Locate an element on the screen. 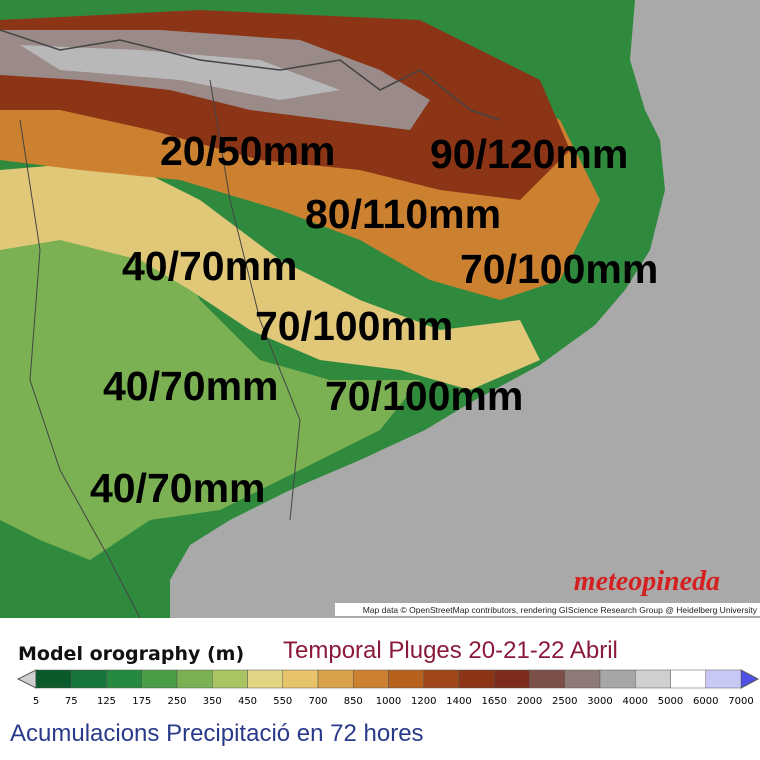 The width and height of the screenshot is (760, 760). precip-label: 20/50mm is located at coordinates (248, 151).